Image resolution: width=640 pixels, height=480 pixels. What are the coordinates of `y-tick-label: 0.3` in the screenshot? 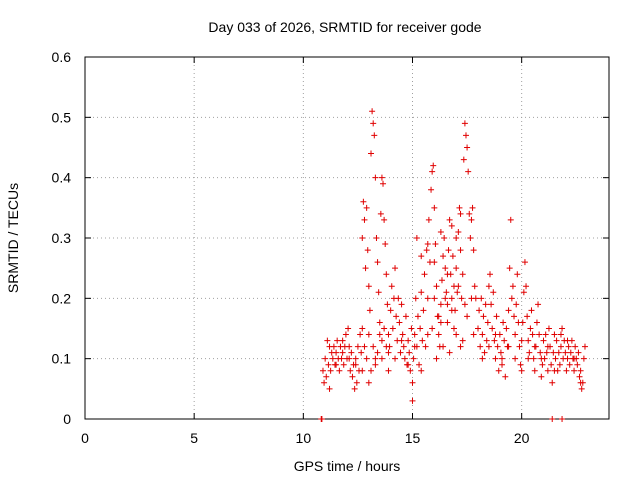 It's located at (62, 238).